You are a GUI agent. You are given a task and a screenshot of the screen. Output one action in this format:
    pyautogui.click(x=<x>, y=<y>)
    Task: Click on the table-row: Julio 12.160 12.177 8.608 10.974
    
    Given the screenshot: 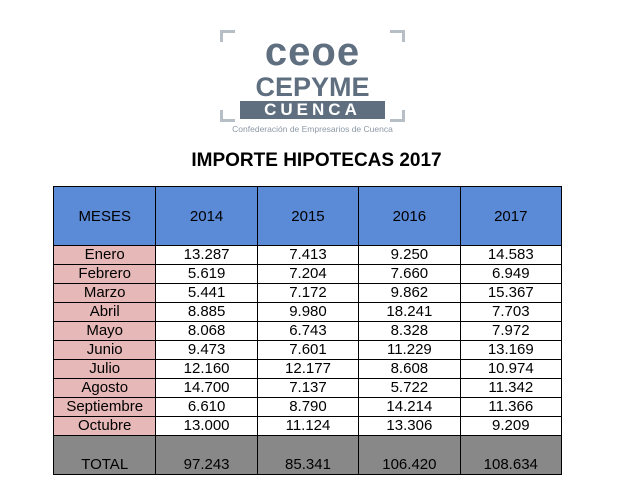 What is the action you would take?
    pyautogui.click(x=307, y=369)
    